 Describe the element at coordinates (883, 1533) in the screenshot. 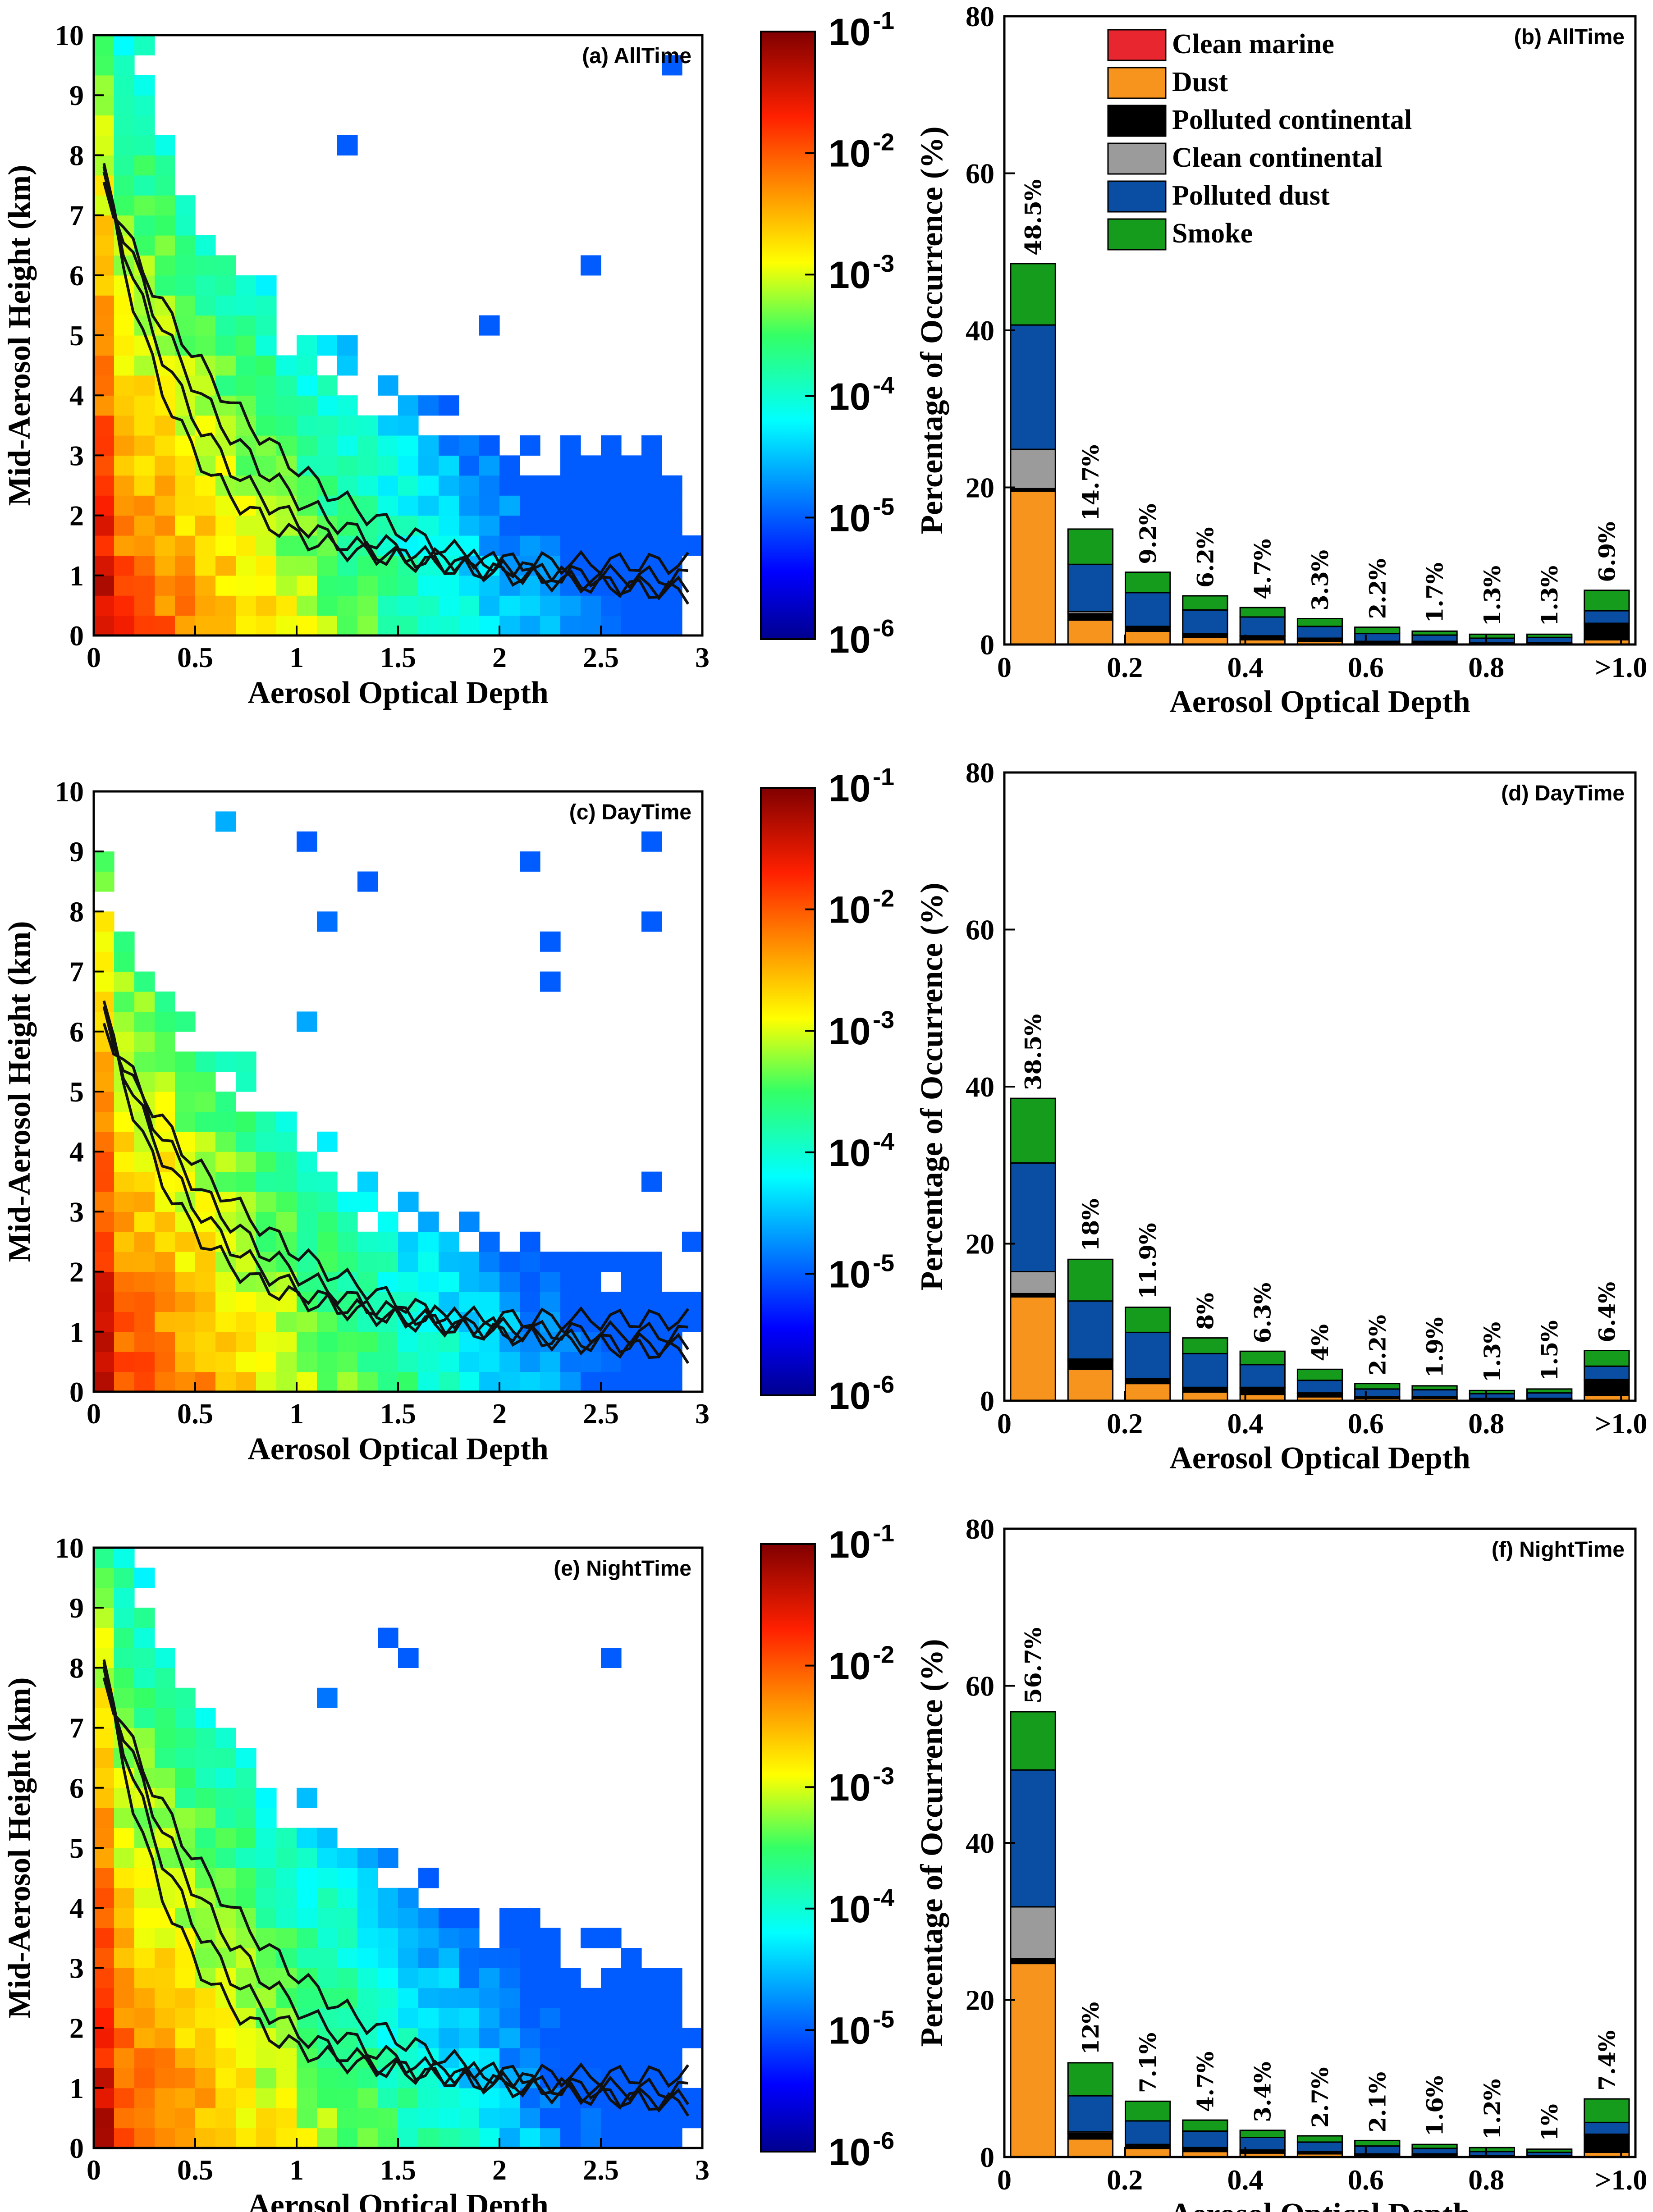

I see `colorbar-tick-exponent: -1` at that location.